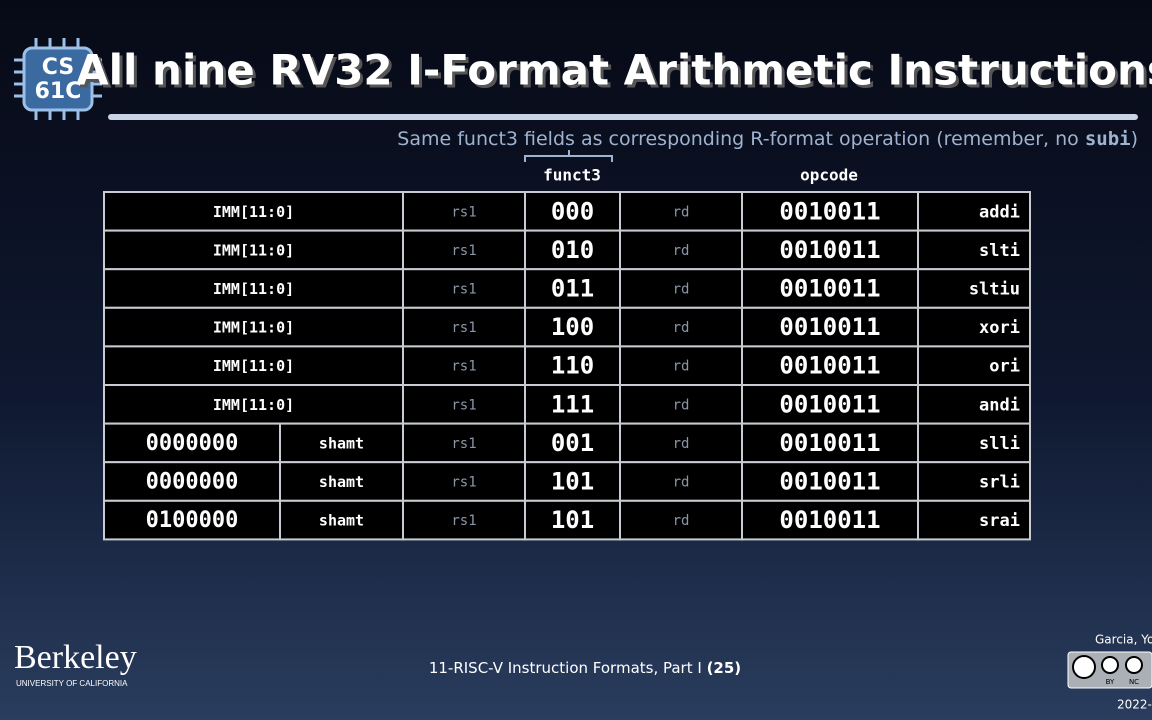 This screenshot has width=1152, height=720. I want to click on cell-text: 010, so click(572, 250).